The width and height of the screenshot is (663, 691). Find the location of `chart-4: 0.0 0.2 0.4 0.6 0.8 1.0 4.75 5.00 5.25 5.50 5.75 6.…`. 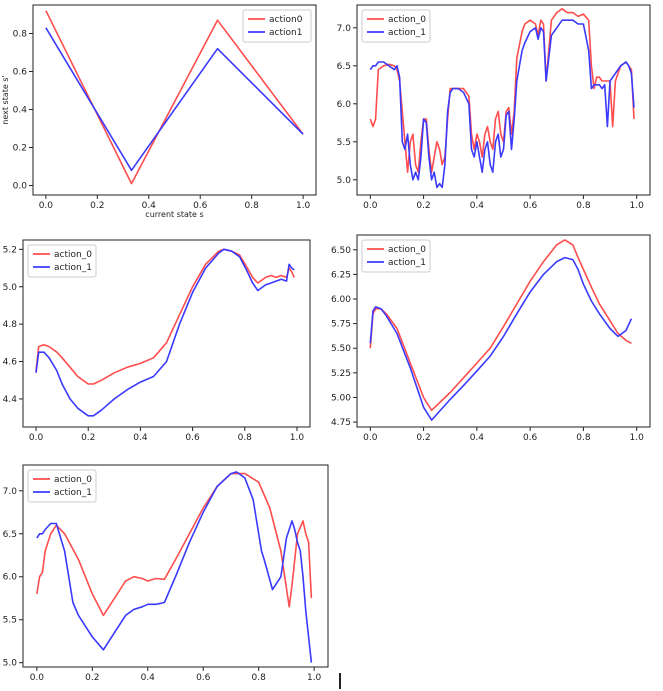

chart-4: 0.0 0.2 0.4 0.6 0.8 1.0 4.75 5.00 5.25 5.50 5.75 6.… is located at coordinates (491, 338).